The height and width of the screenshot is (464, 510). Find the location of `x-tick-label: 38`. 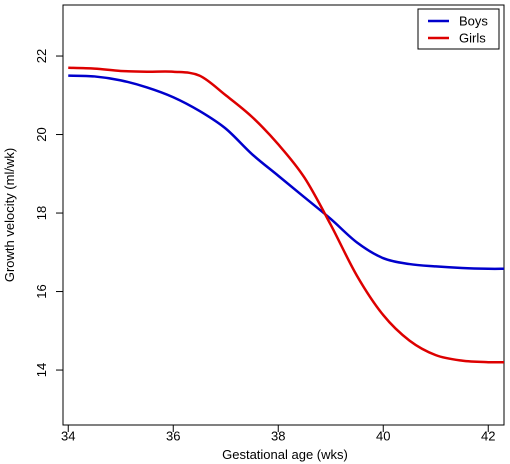

x-tick-label: 38 is located at coordinates (278, 436).